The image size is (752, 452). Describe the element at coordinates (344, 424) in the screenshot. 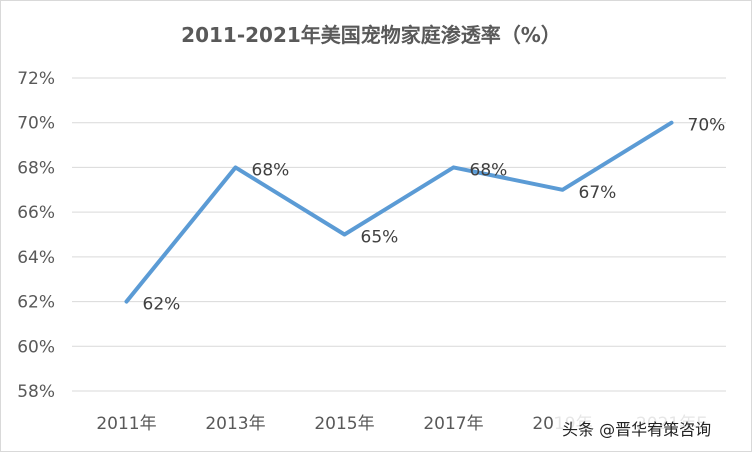

I see `x-tick-label: 2015年` at that location.